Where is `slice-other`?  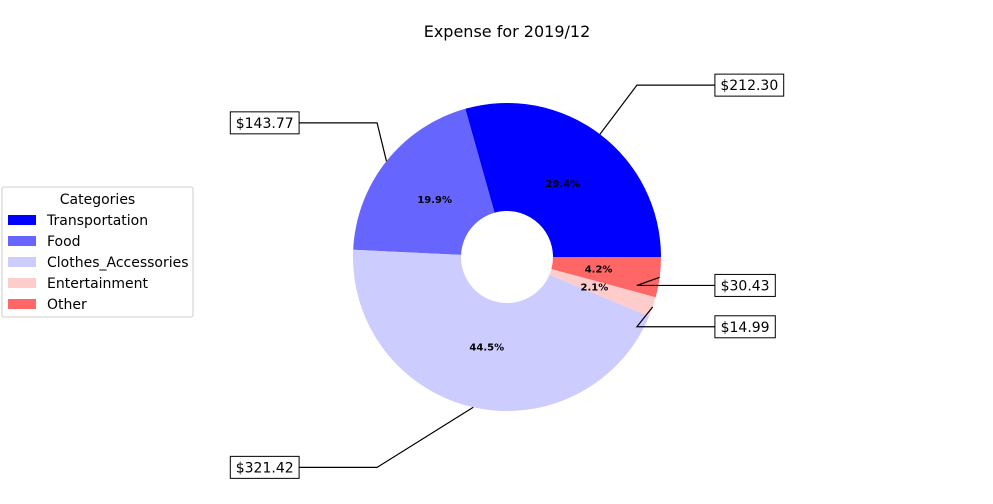 slice-other is located at coordinates (606, 277).